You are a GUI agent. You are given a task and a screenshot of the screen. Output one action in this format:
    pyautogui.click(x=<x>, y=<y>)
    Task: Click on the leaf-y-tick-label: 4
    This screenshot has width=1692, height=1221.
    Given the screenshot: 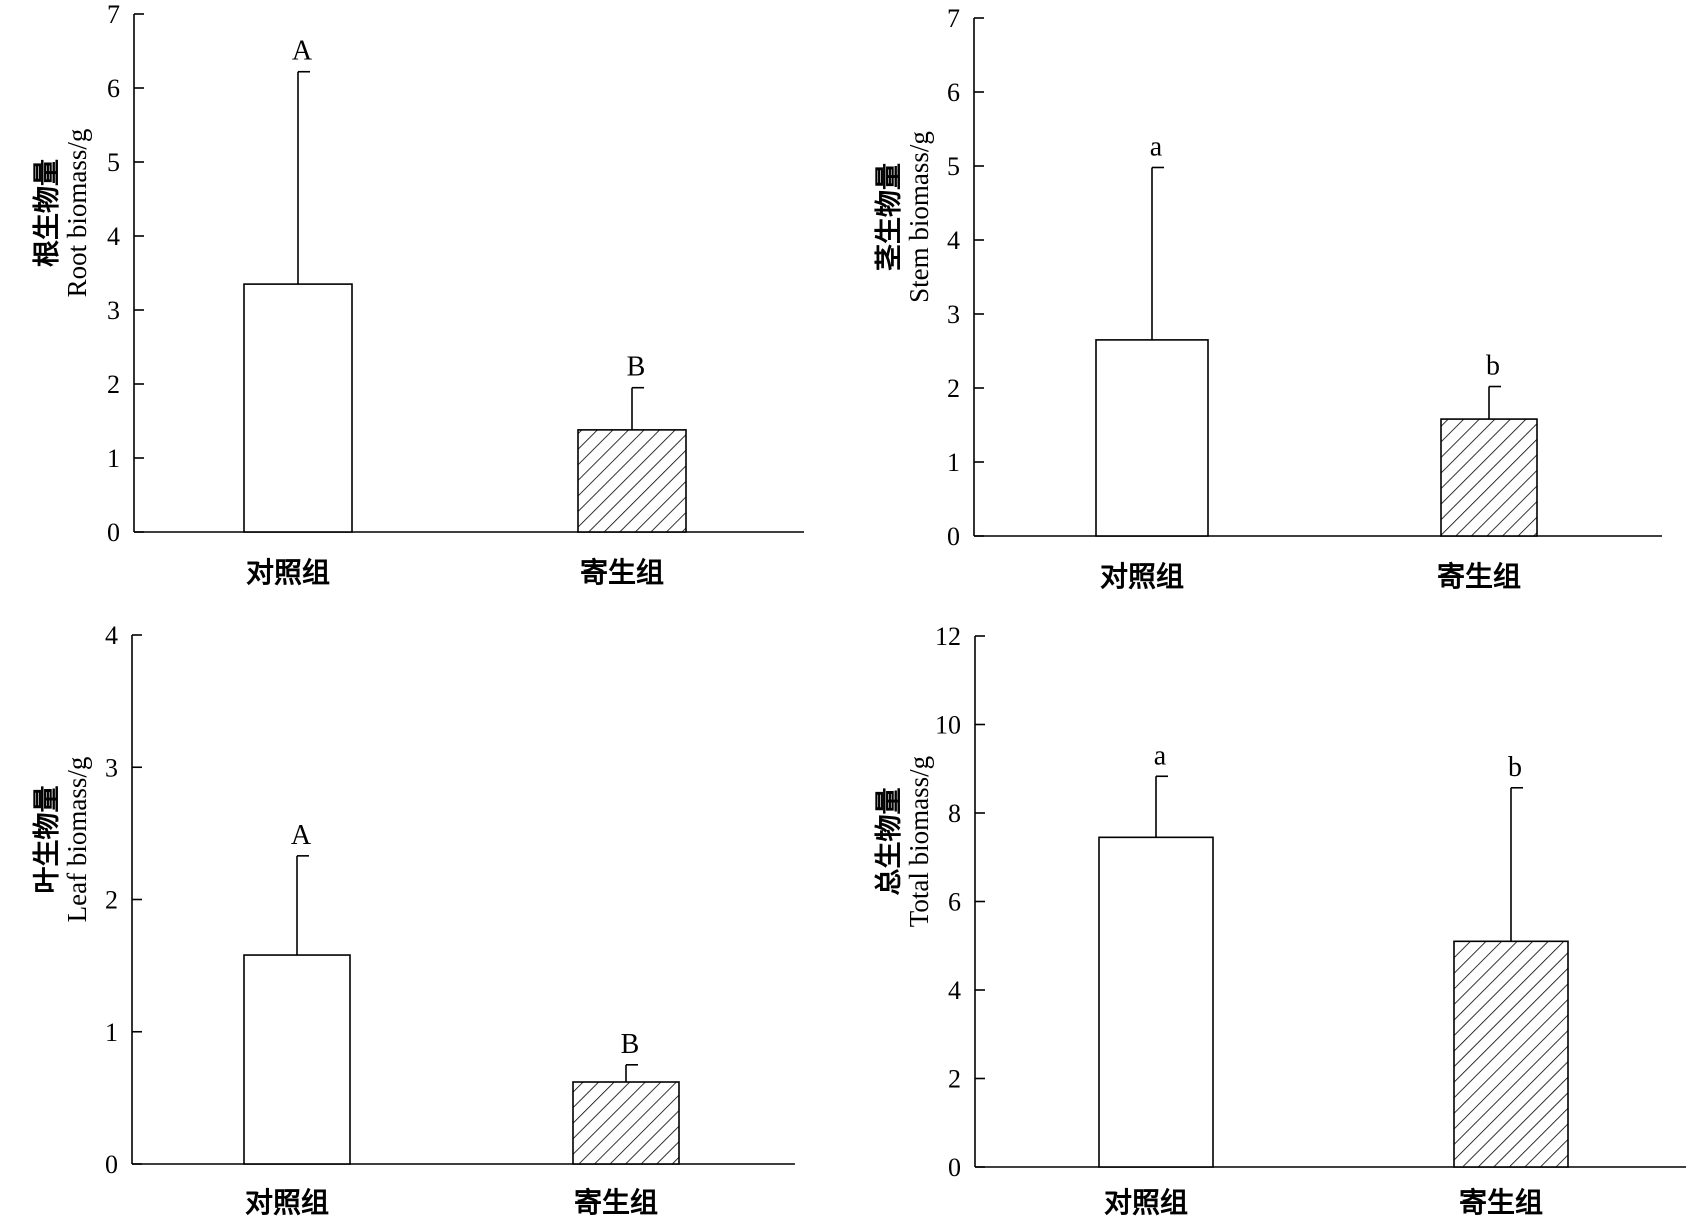 What is the action you would take?
    pyautogui.click(x=111, y=635)
    